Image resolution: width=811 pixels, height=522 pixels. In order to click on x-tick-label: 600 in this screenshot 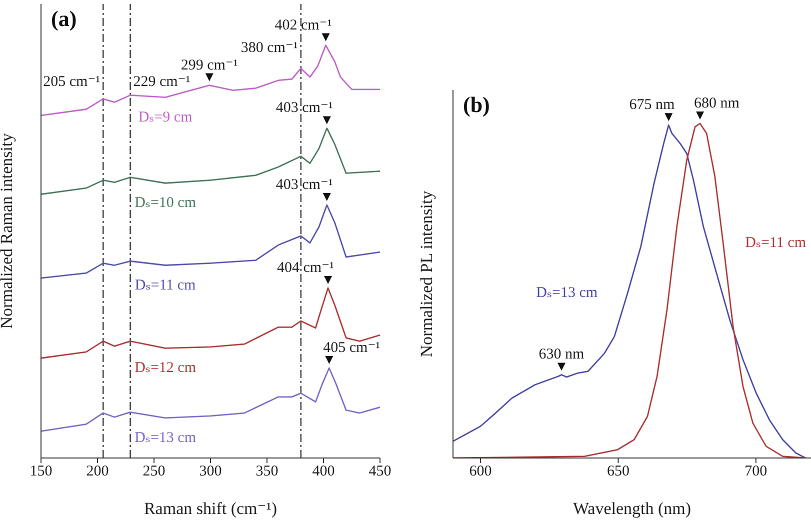, I will do `click(480, 472)`.